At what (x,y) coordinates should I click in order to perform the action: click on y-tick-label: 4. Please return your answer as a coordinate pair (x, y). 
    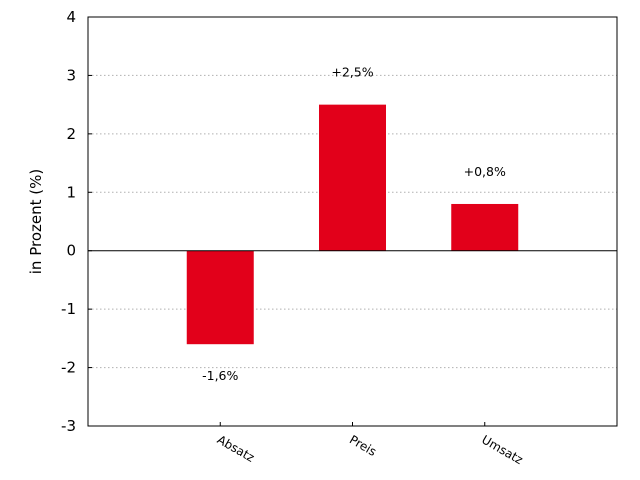
    Looking at the image, I should click on (71, 17).